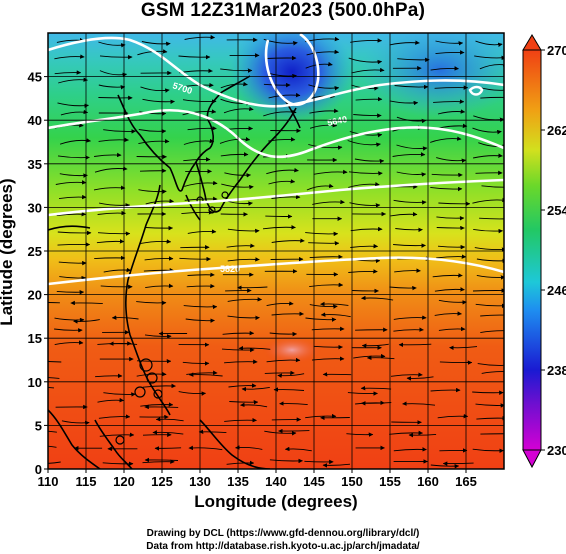  Describe the element at coordinates (556, 210) in the screenshot. I see `colorbar-tick-label: 254` at that location.